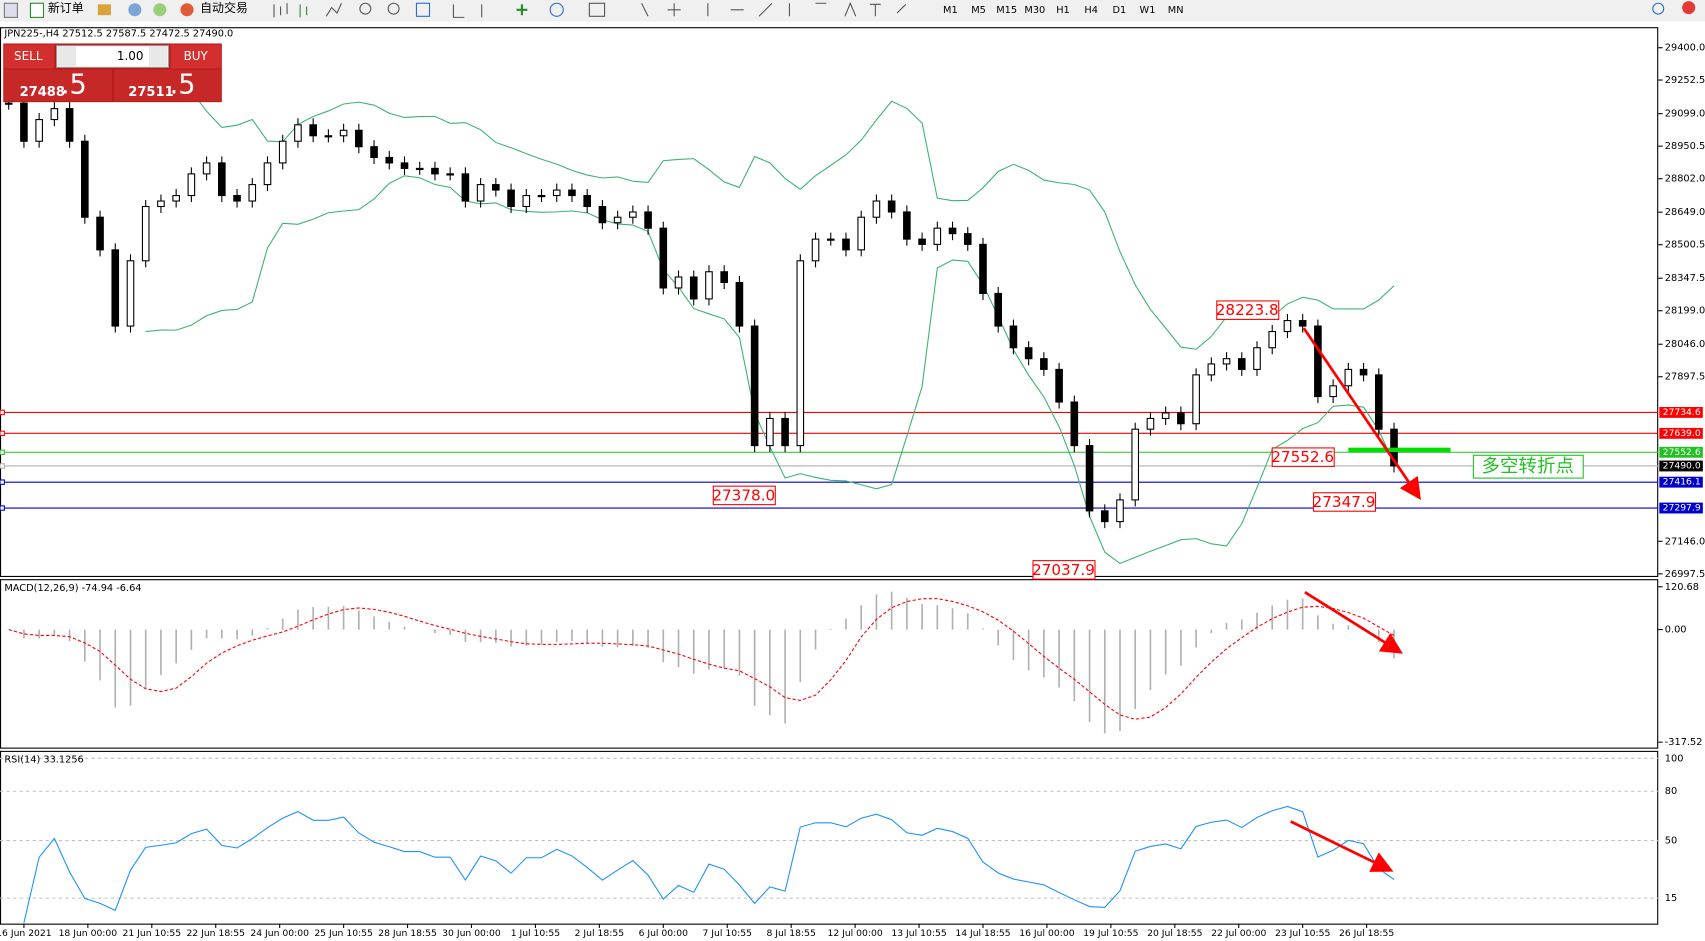 The width and height of the screenshot is (1705, 941). What do you see at coordinates (158, 56) in the screenshot?
I see `lots-up` at bounding box center [158, 56].